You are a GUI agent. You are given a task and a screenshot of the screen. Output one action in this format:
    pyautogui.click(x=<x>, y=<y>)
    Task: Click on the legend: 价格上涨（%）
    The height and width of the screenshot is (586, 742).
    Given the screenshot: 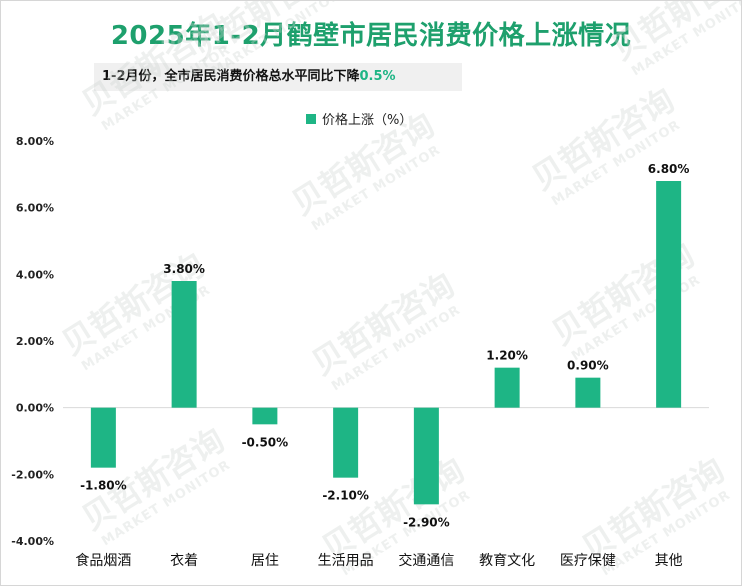 What is the action you would take?
    pyautogui.click(x=359, y=118)
    